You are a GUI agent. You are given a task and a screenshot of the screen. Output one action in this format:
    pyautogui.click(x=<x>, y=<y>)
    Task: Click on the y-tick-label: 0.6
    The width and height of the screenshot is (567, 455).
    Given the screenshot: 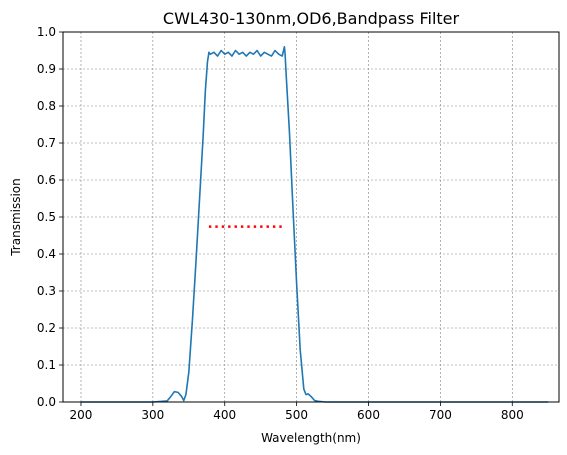 What is the action you would take?
    pyautogui.click(x=46, y=180)
    